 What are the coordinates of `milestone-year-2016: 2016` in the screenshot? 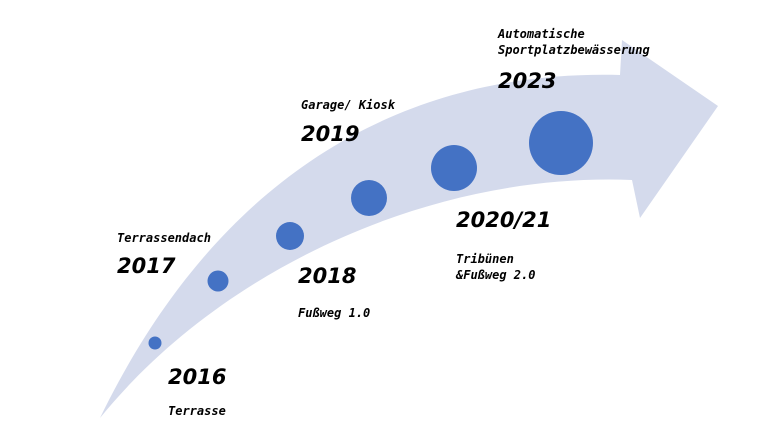 It's located at (197, 377).